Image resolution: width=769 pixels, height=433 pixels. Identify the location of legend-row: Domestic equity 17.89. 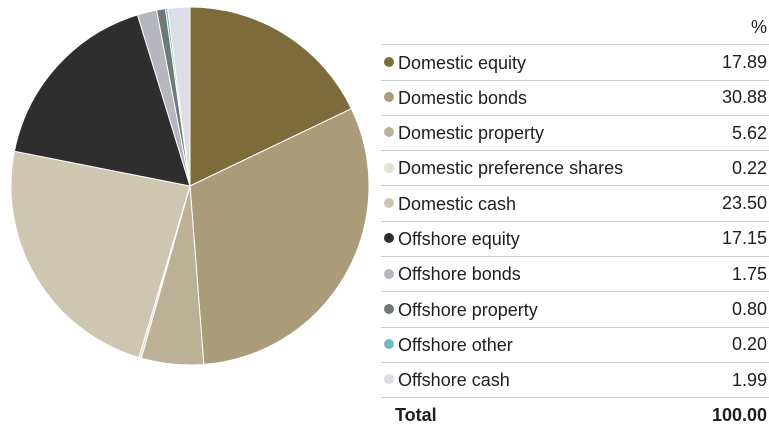
(575, 62).